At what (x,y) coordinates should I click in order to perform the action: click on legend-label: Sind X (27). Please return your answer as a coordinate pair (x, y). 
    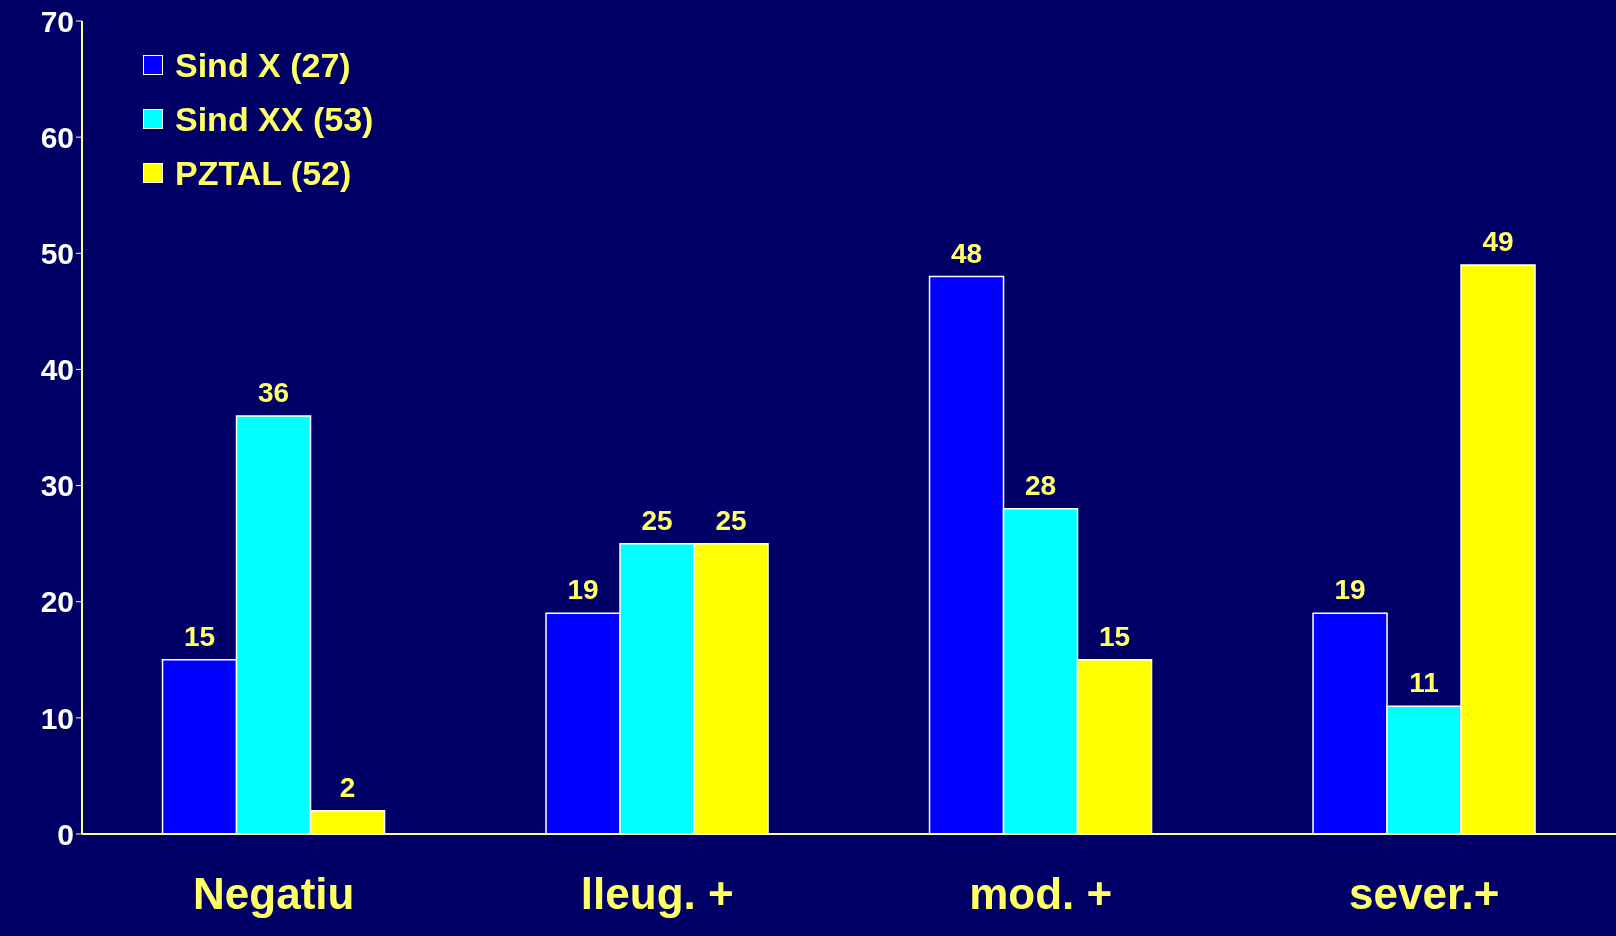
    Looking at the image, I should click on (263, 65).